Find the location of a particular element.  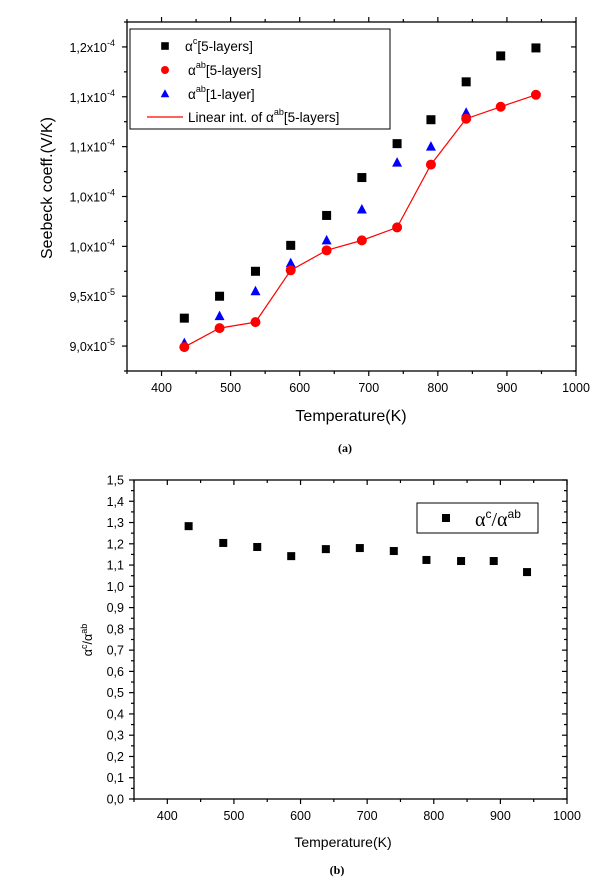

y-tick-label: 0,7 is located at coordinates (115, 651).